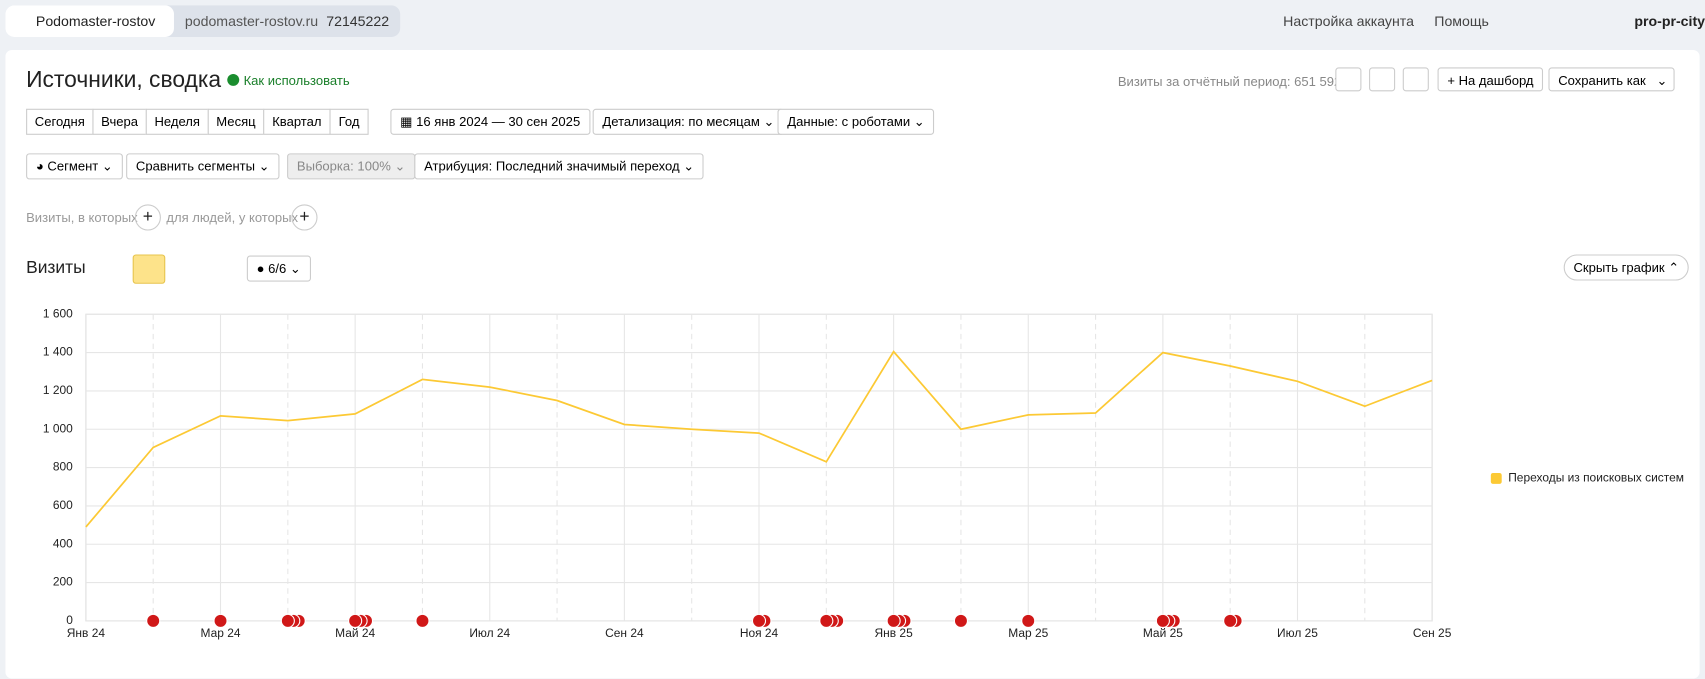 Image resolution: width=1705 pixels, height=679 pixels. I want to click on x-tick-label: Сен 25, so click(1432, 633).